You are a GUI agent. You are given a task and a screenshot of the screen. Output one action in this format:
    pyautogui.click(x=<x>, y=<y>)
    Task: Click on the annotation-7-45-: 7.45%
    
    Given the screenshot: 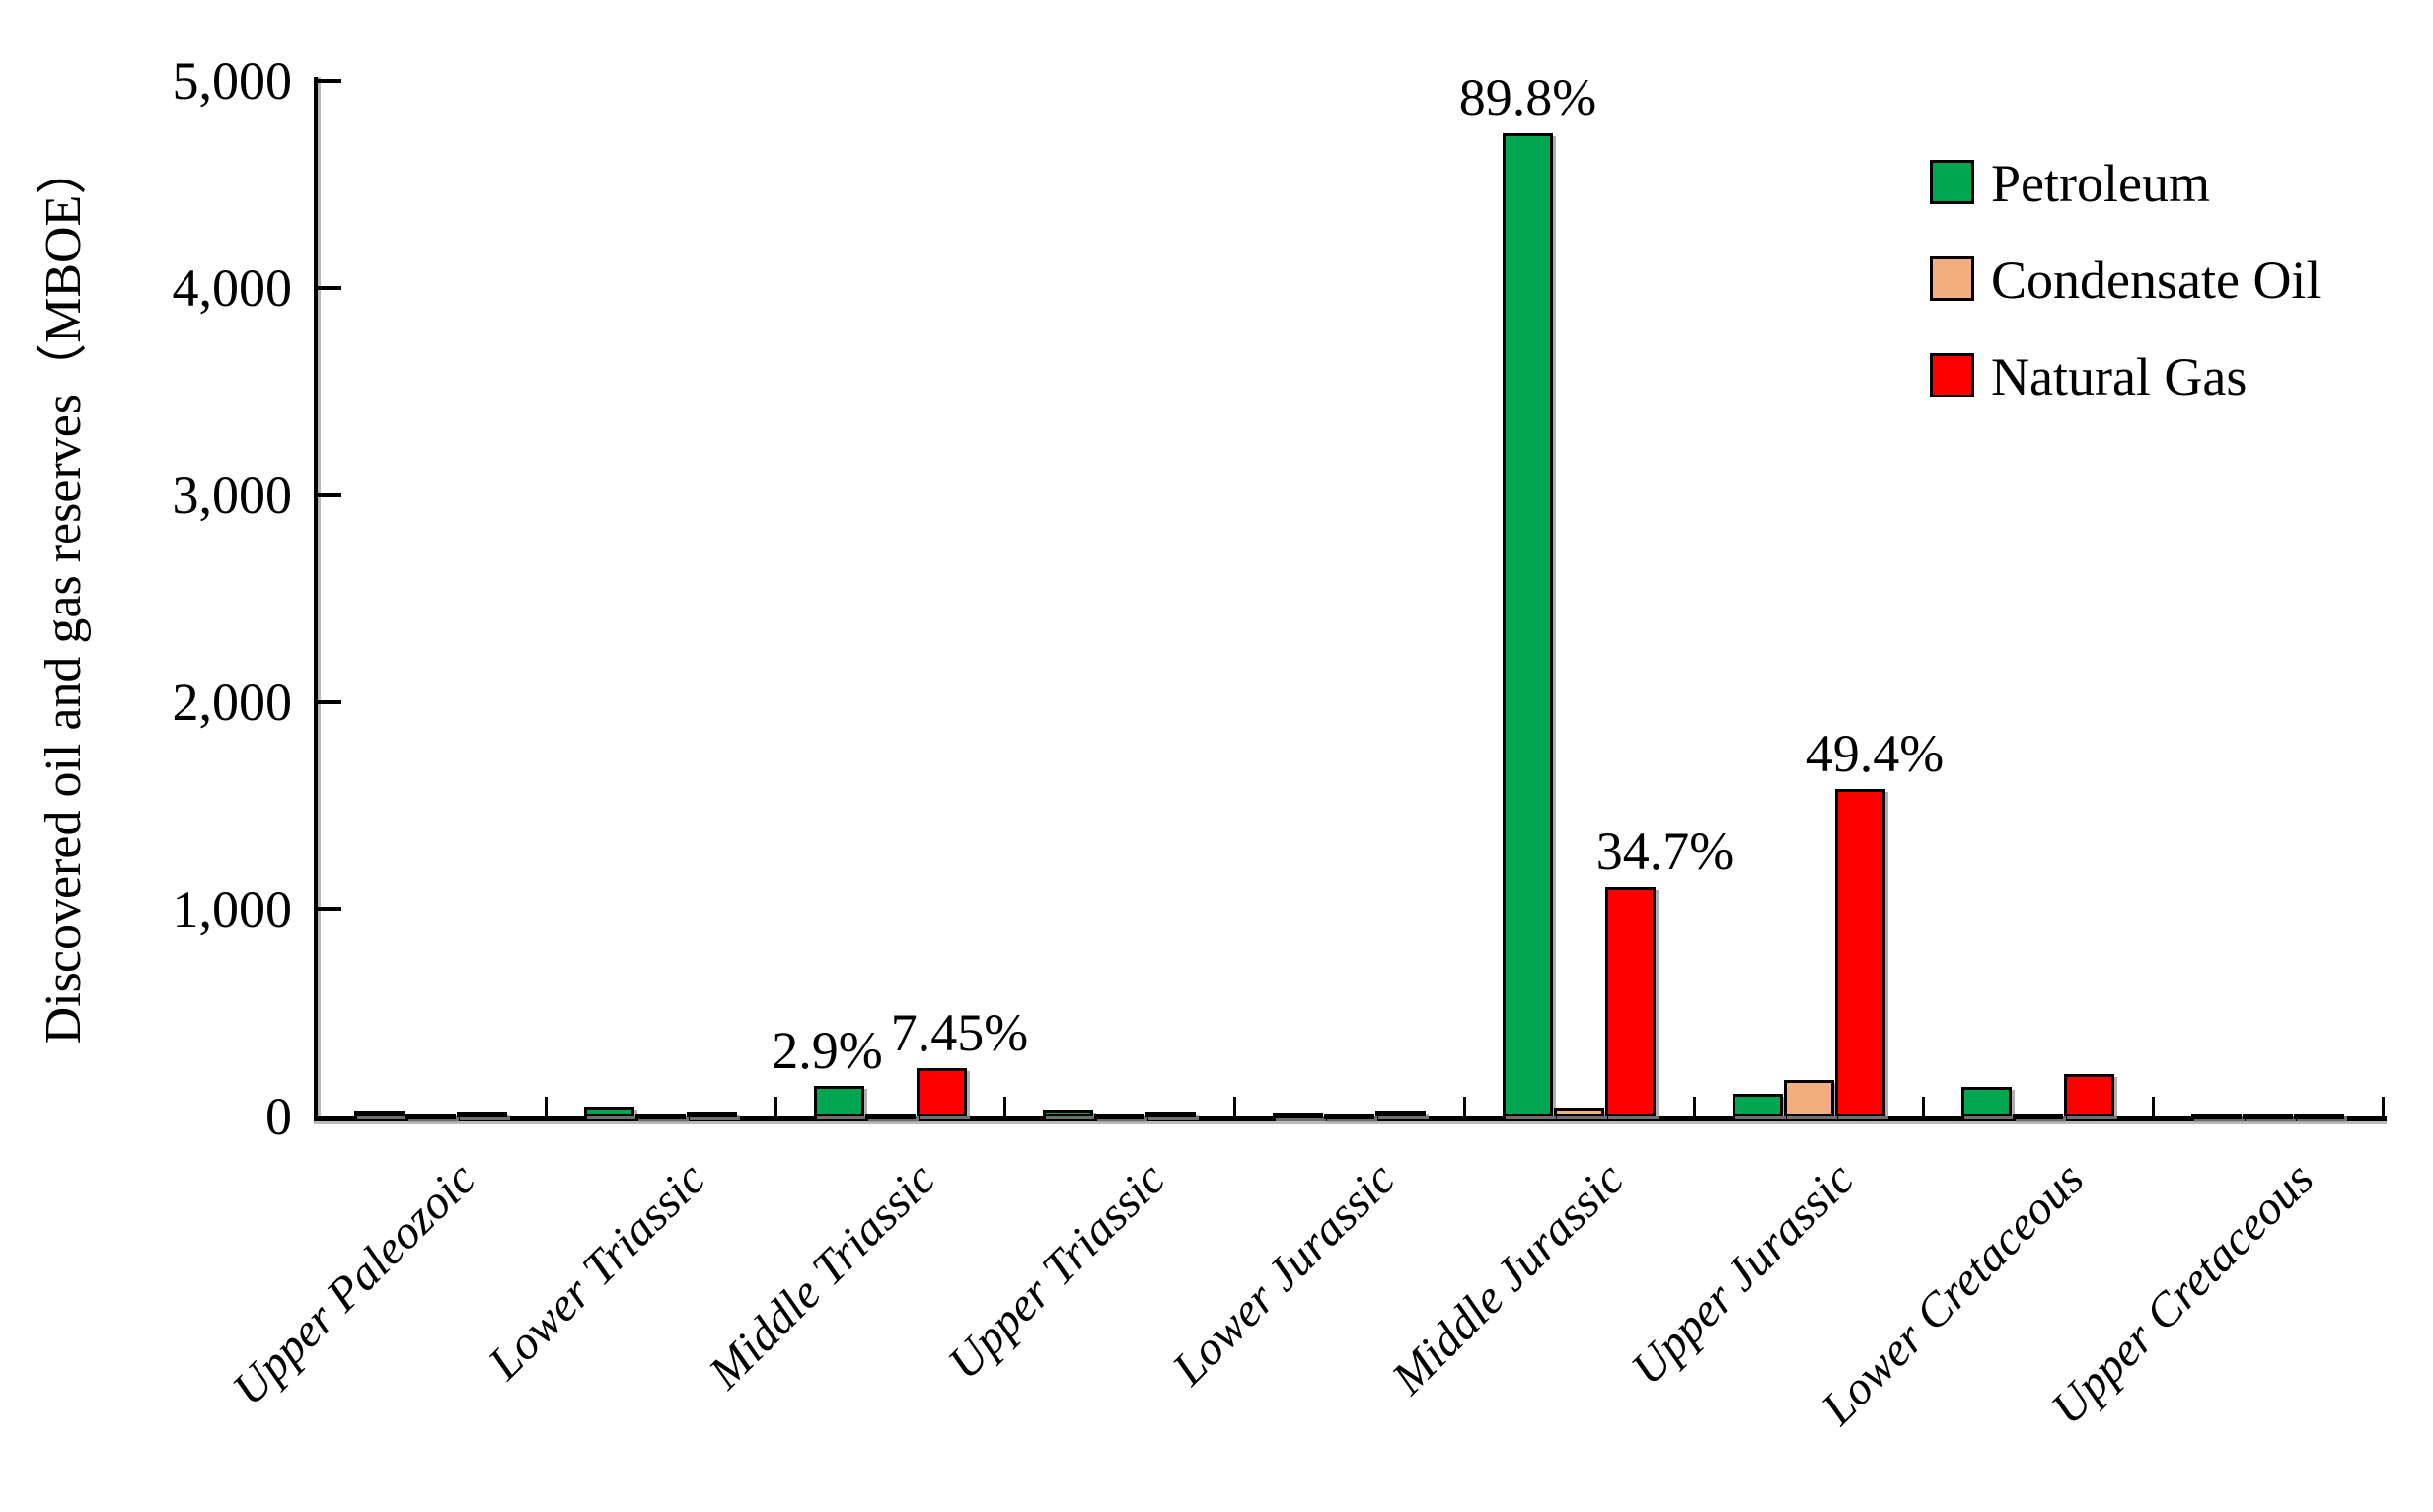 What is the action you would take?
    pyautogui.click(x=959, y=1032)
    